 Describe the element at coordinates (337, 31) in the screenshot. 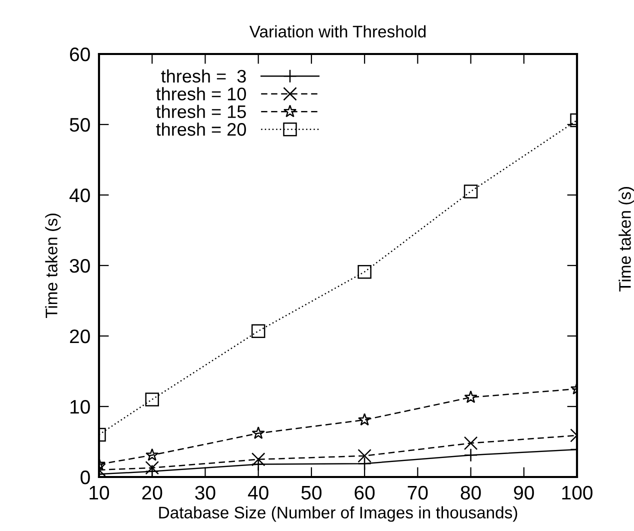

I see `chart-title: Variation with Threshold` at that location.